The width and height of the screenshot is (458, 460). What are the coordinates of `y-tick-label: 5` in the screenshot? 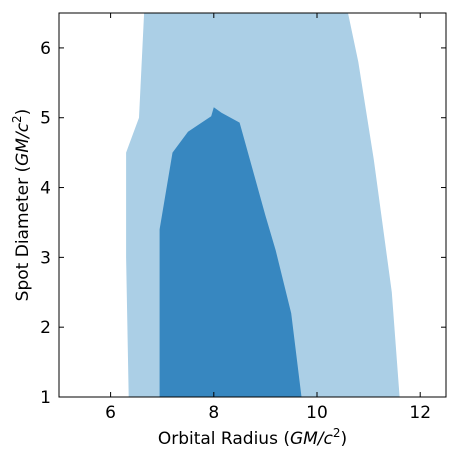 It's located at (45, 119).